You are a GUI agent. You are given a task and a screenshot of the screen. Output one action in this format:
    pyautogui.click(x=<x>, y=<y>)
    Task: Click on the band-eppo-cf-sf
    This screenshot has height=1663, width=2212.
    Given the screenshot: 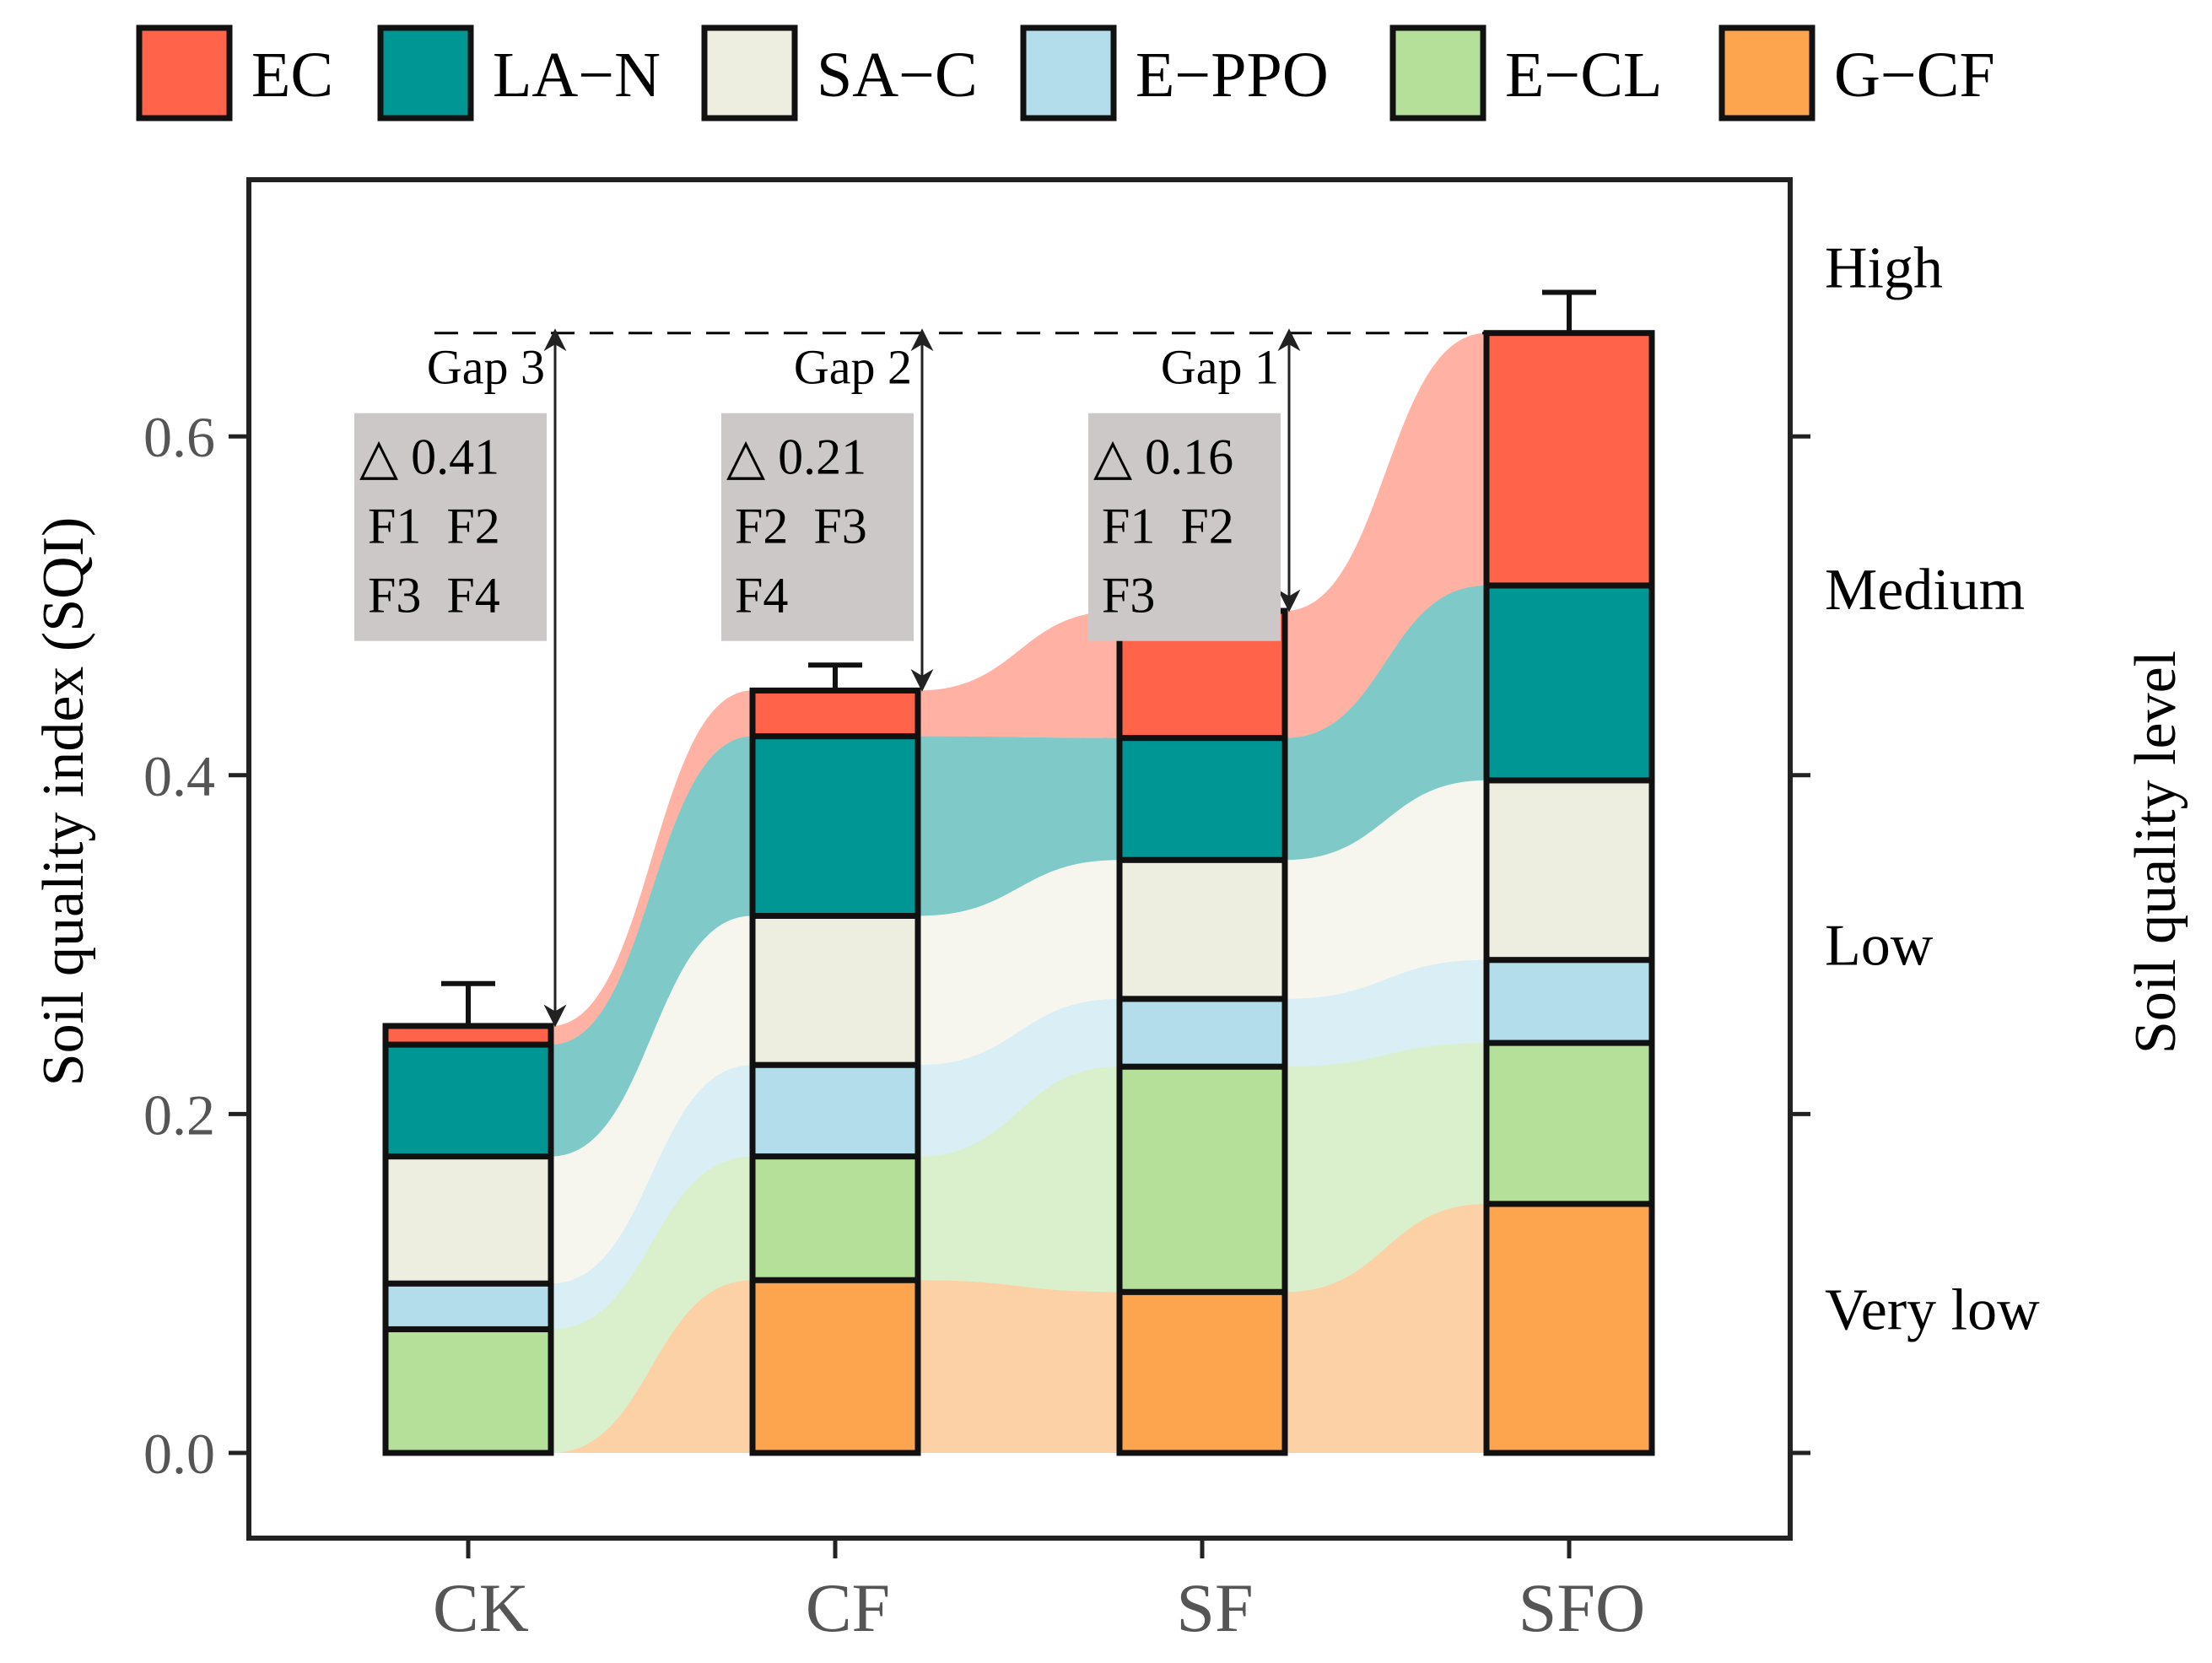 What is the action you would take?
    pyautogui.click(x=1018, y=1077)
    